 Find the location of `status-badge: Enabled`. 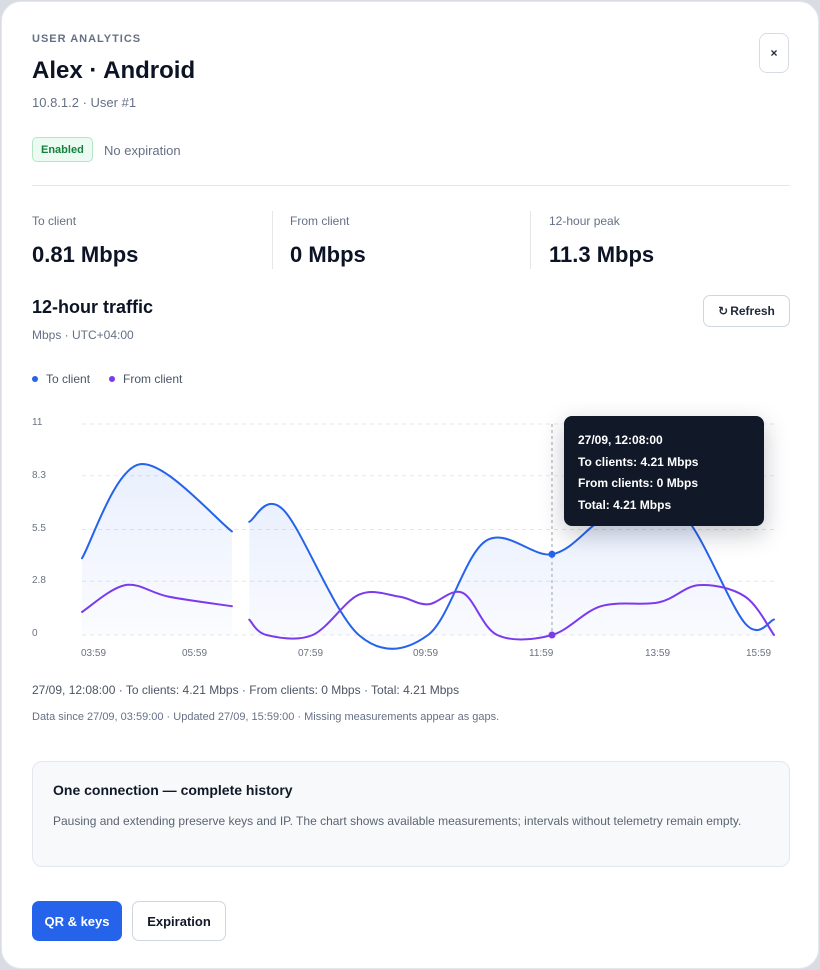

status-badge: Enabled is located at coordinates (62, 149).